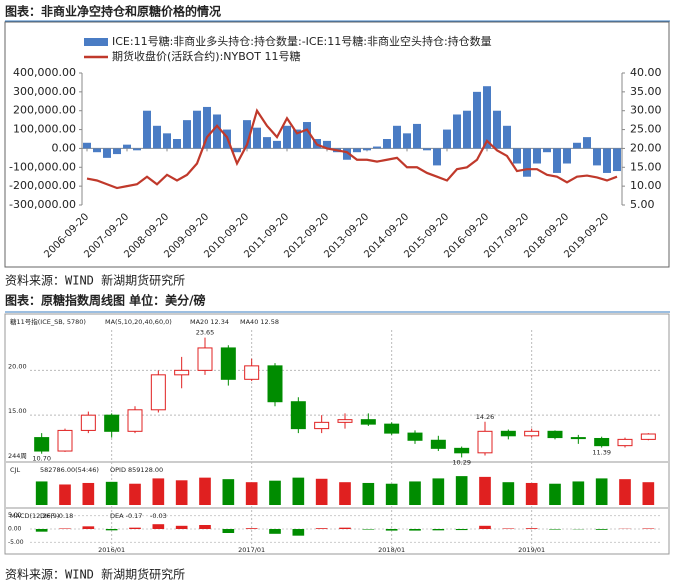 This screenshot has width=679, height=586. Describe the element at coordinates (251, 550) in the screenshot. I see `x-tick-label: 2017/01` at that location.